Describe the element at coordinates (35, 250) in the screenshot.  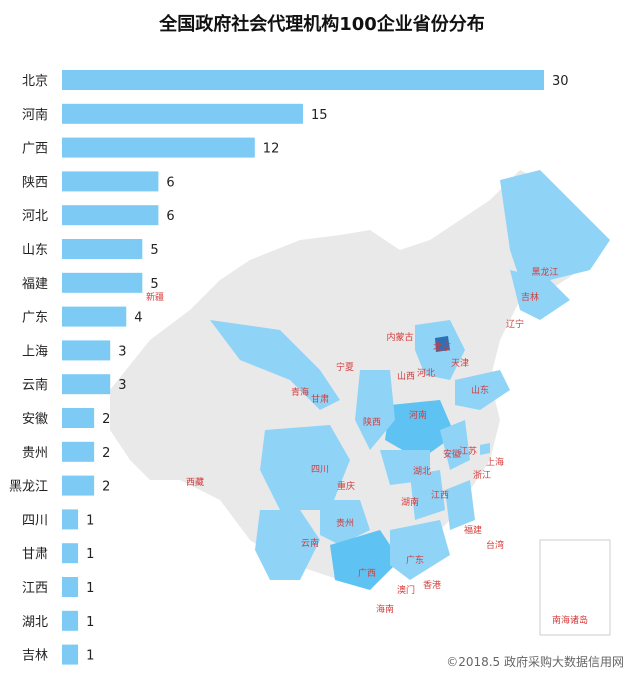
I see `category-label: 山东` at that location.